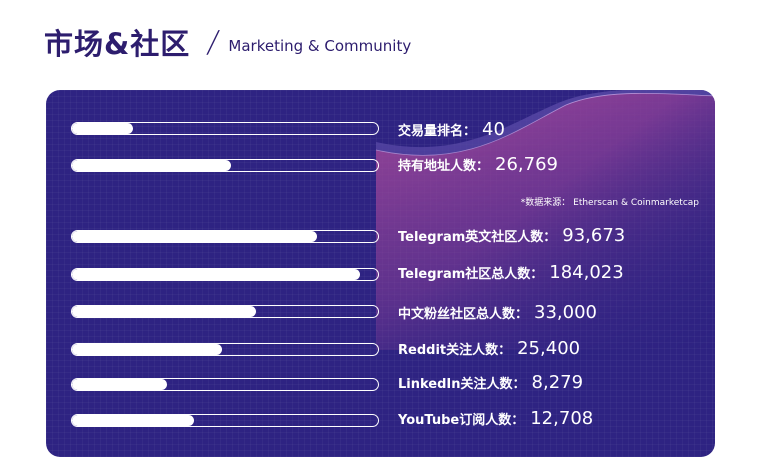 The image size is (759, 475). I want to click on stat-linkedin: LinkedIn关注人数： 8,279, so click(490, 382).